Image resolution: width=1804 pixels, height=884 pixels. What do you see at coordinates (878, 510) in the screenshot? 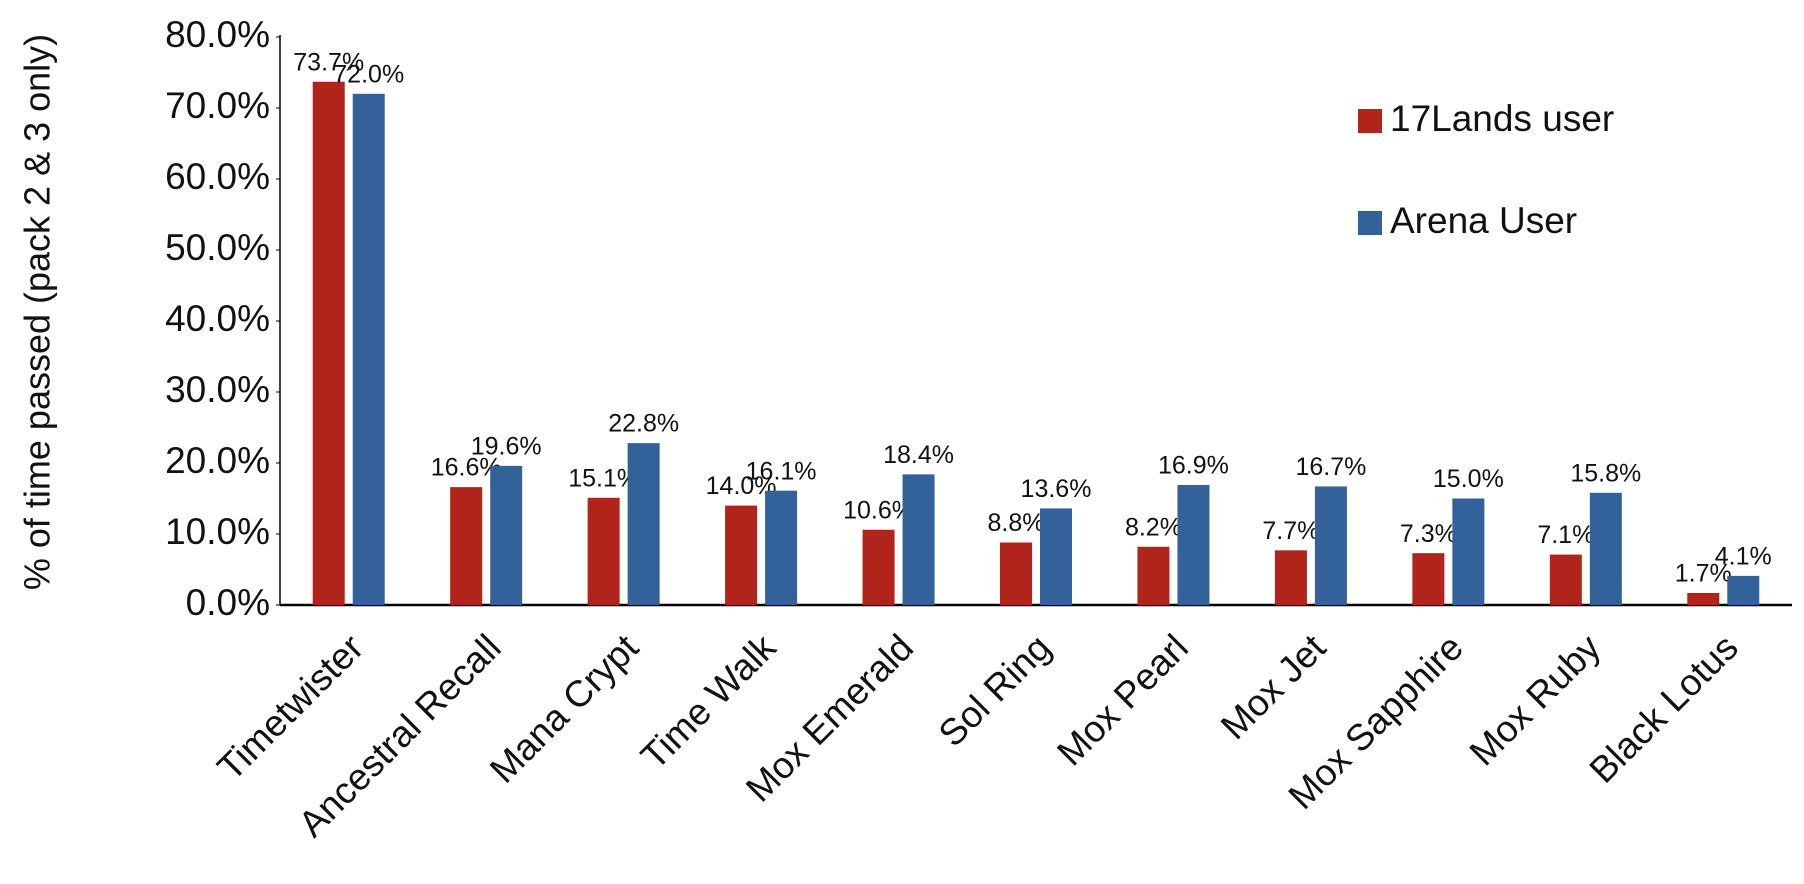
I see `data-label: 10.6%` at bounding box center [878, 510].